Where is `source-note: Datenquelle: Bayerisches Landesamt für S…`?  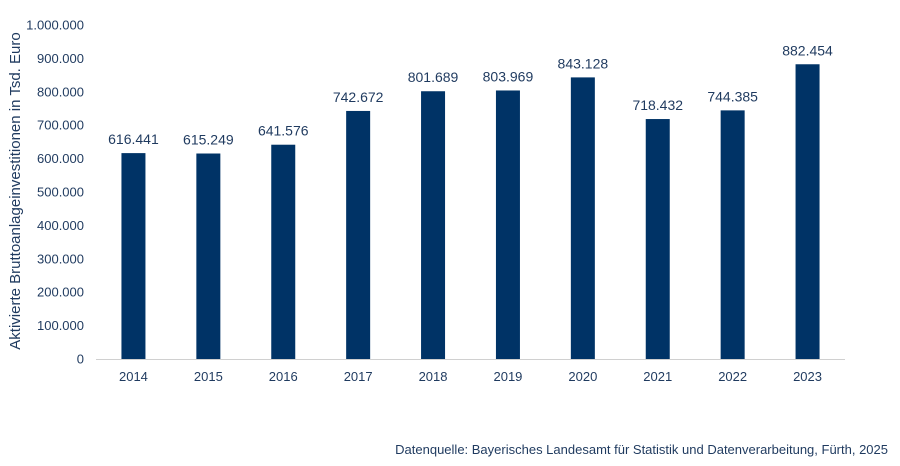
source-note: Datenquelle: Bayerisches Landesamt für S… is located at coordinates (641, 449).